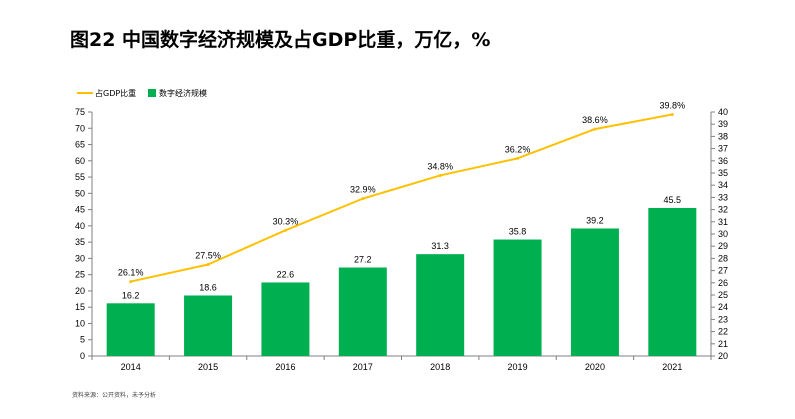 The width and height of the screenshot is (795, 419). Describe the element at coordinates (440, 246) in the screenshot. I see `bar-data-label: 31.3` at that location.